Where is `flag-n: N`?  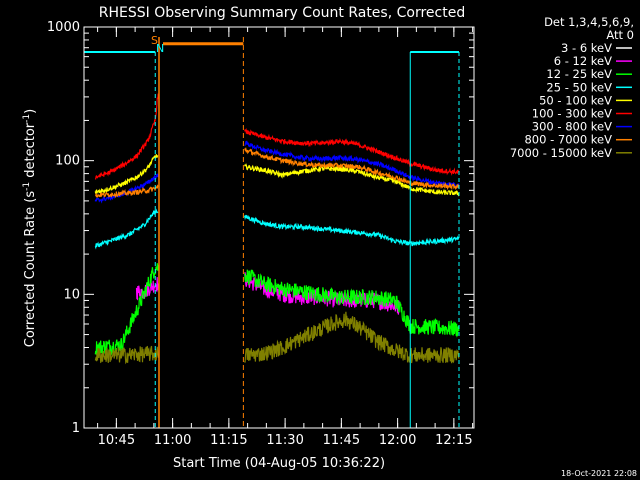 flag-n: N is located at coordinates (160, 48).